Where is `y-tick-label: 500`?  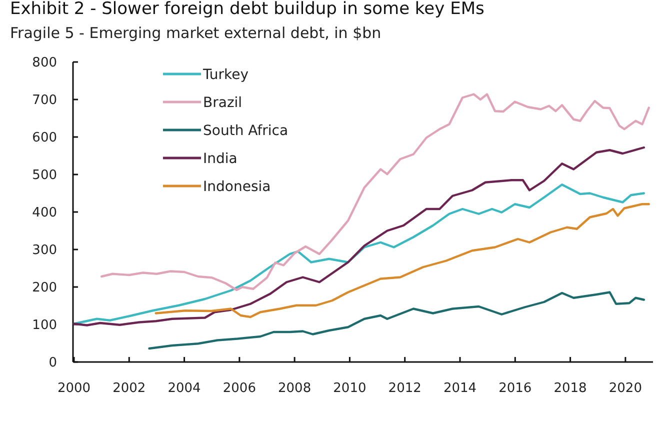 y-tick-label: 500 is located at coordinates (44, 176).